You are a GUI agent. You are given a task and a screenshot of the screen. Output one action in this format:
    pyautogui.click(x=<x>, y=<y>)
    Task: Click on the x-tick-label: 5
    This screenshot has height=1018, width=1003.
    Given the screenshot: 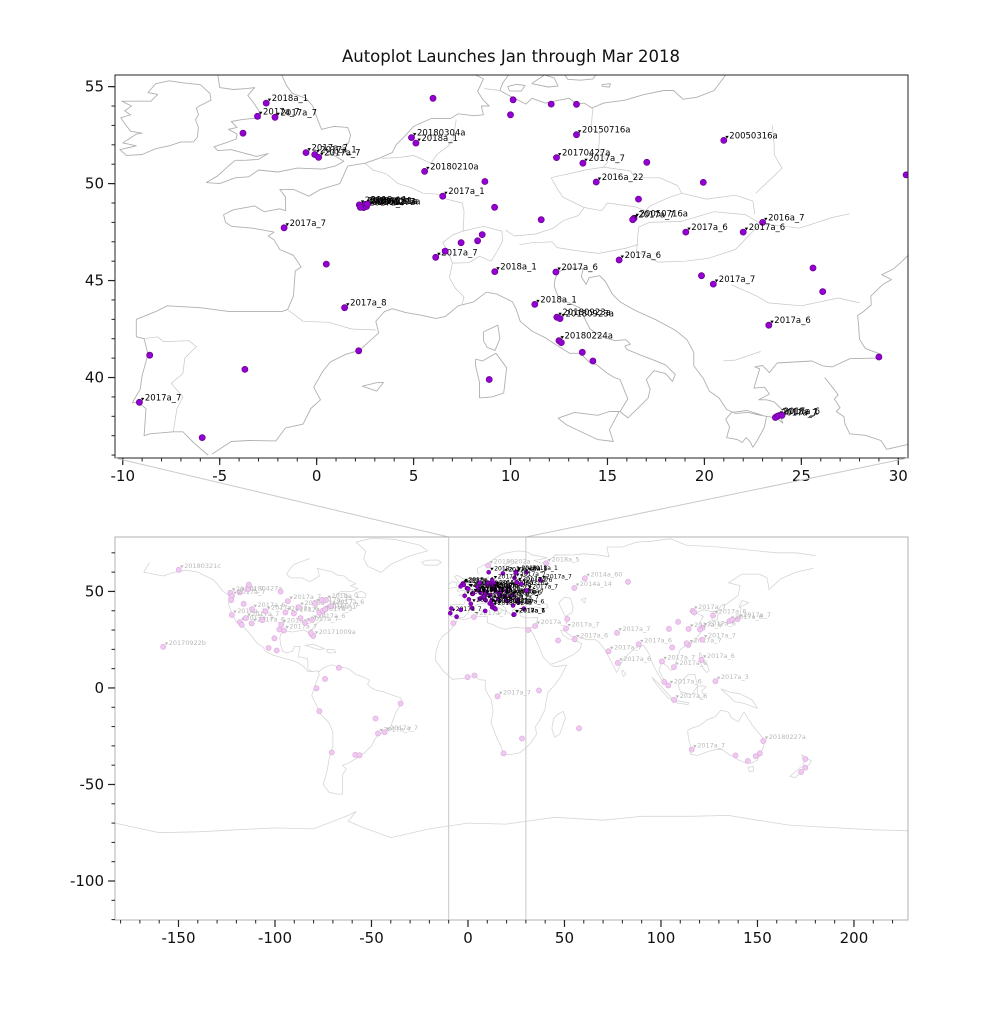 What is the action you would take?
    pyautogui.click(x=414, y=476)
    